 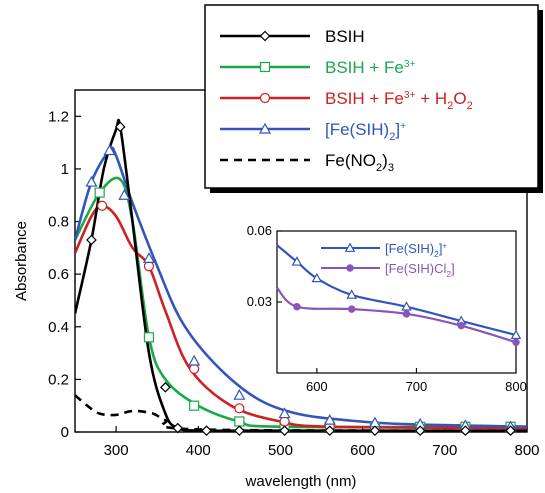 What do you see at coordinates (399, 295) in the screenshot?
I see `inset-series-group` at bounding box center [399, 295].